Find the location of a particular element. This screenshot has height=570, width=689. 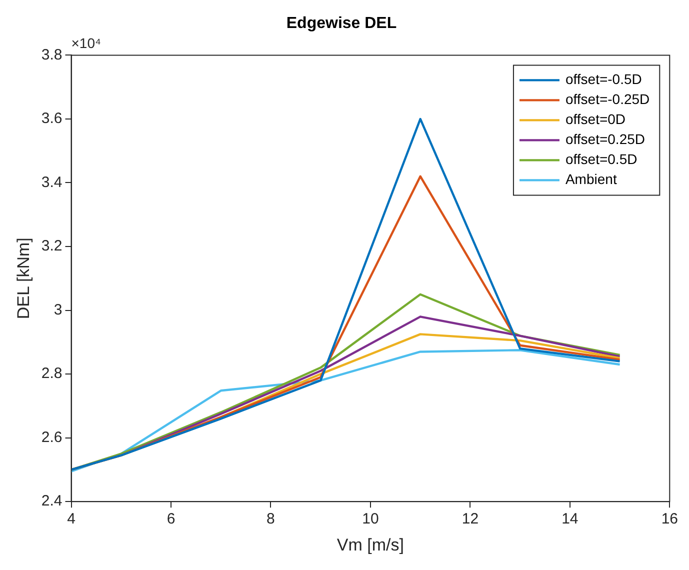

x-tick-label: 10 is located at coordinates (370, 519).